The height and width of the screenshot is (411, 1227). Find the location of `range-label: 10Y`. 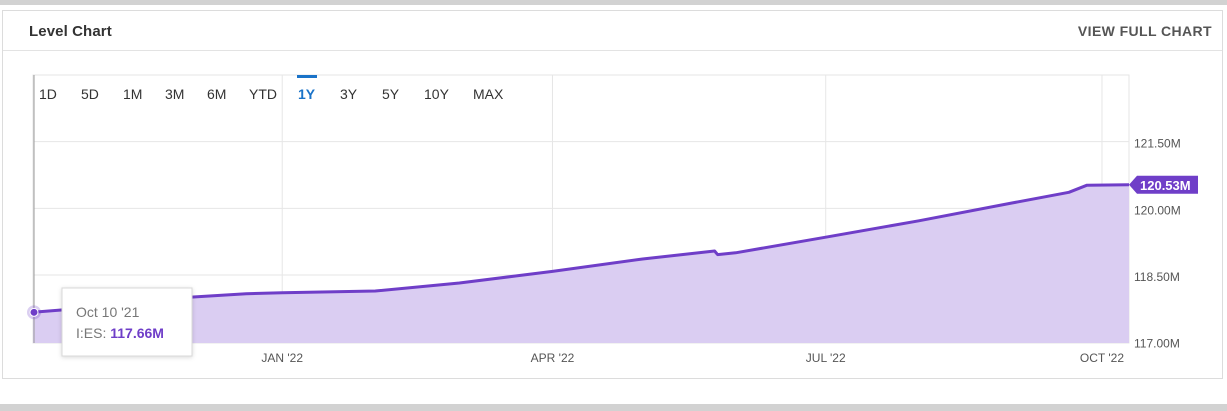

range-label: 10Y is located at coordinates (437, 94).